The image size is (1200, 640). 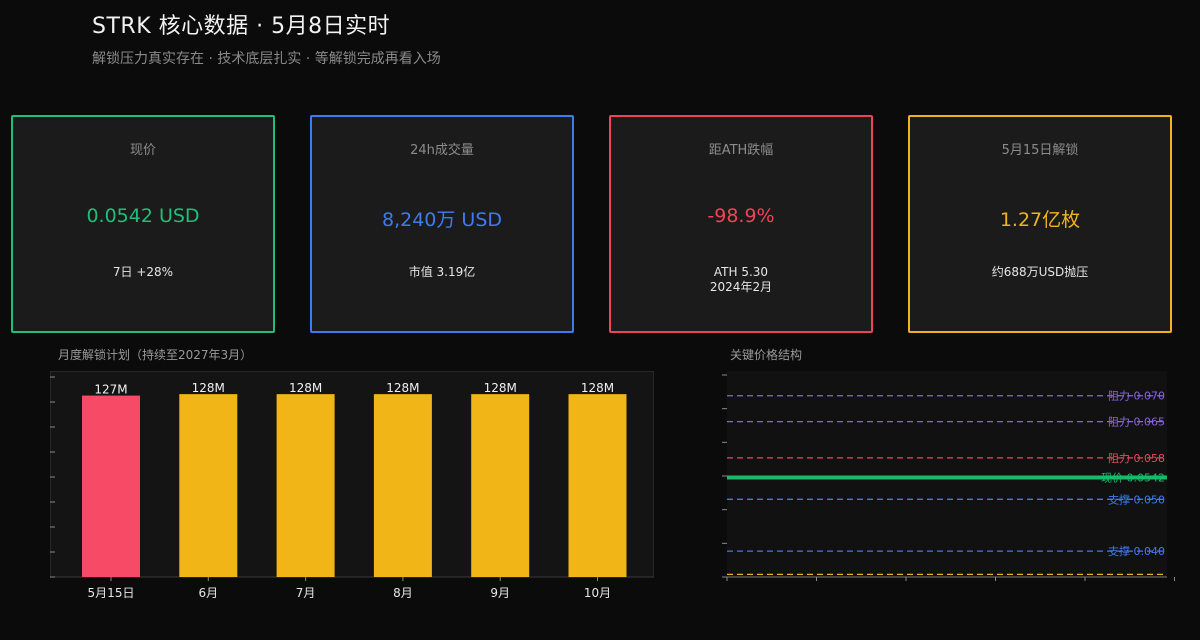 I want to click on price-level-label: 阻力 0.058, so click(x=1136, y=458).